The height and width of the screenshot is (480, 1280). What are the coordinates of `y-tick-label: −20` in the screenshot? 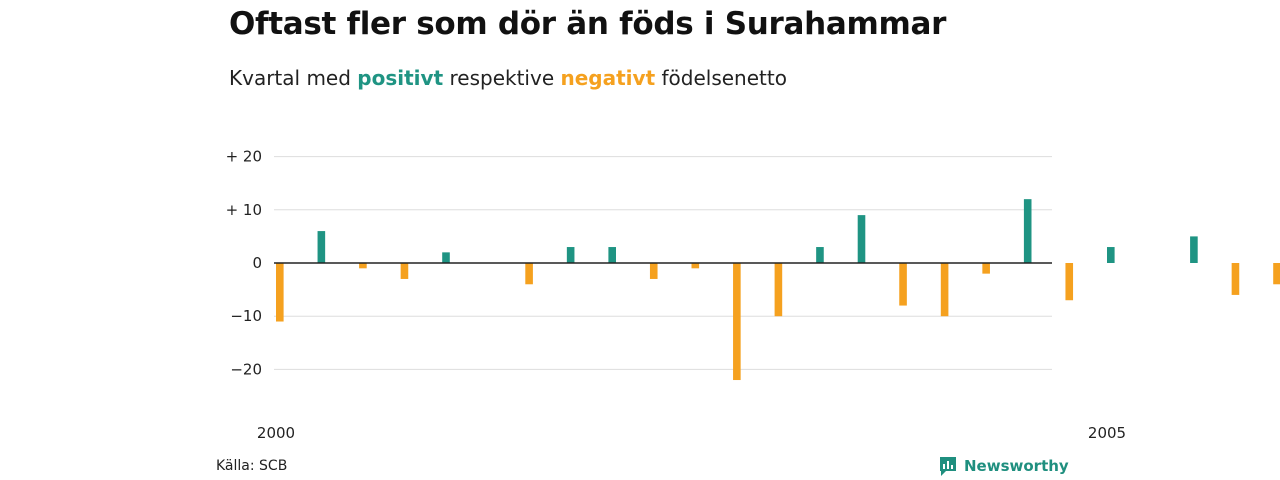 It's located at (246, 369).